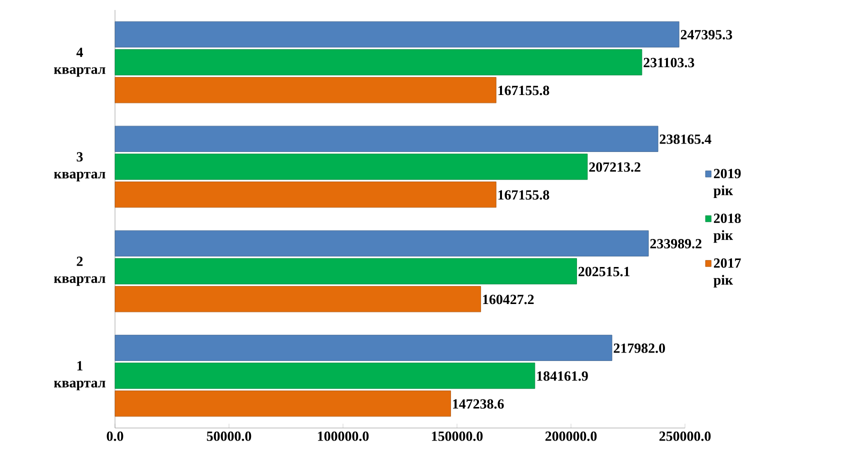 The height and width of the screenshot is (470, 843). Describe the element at coordinates (80, 167) in the screenshot. I see `y-tick-label: 3 квартал` at that location.